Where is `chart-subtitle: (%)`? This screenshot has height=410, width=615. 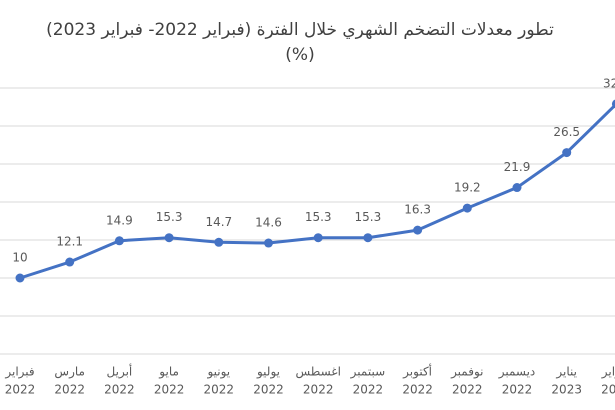 chart-subtitle: (%) is located at coordinates (299, 55).